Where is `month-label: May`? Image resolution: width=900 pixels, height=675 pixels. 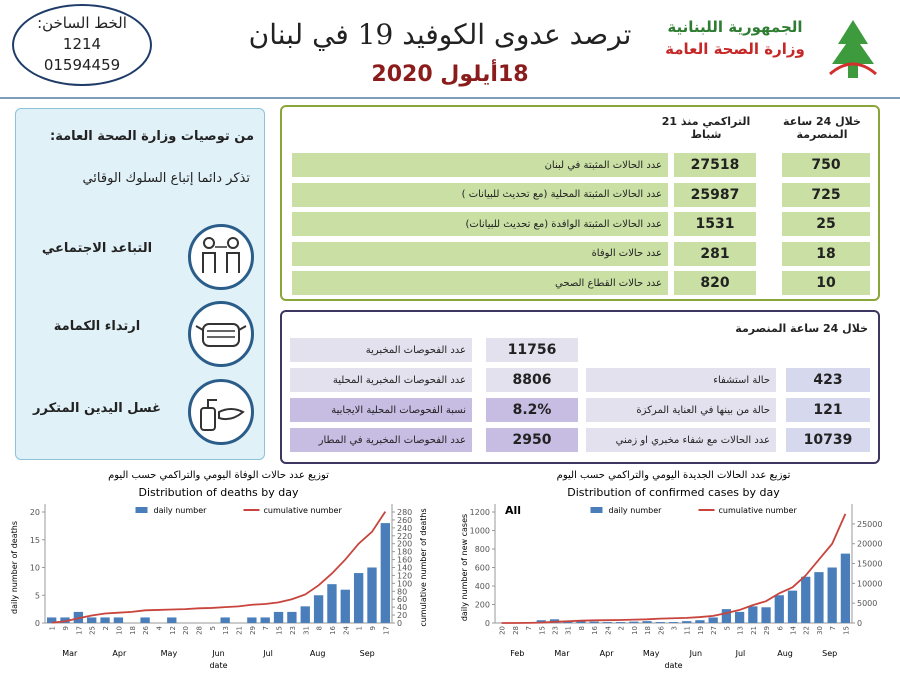 month-label: May is located at coordinates (651, 653).